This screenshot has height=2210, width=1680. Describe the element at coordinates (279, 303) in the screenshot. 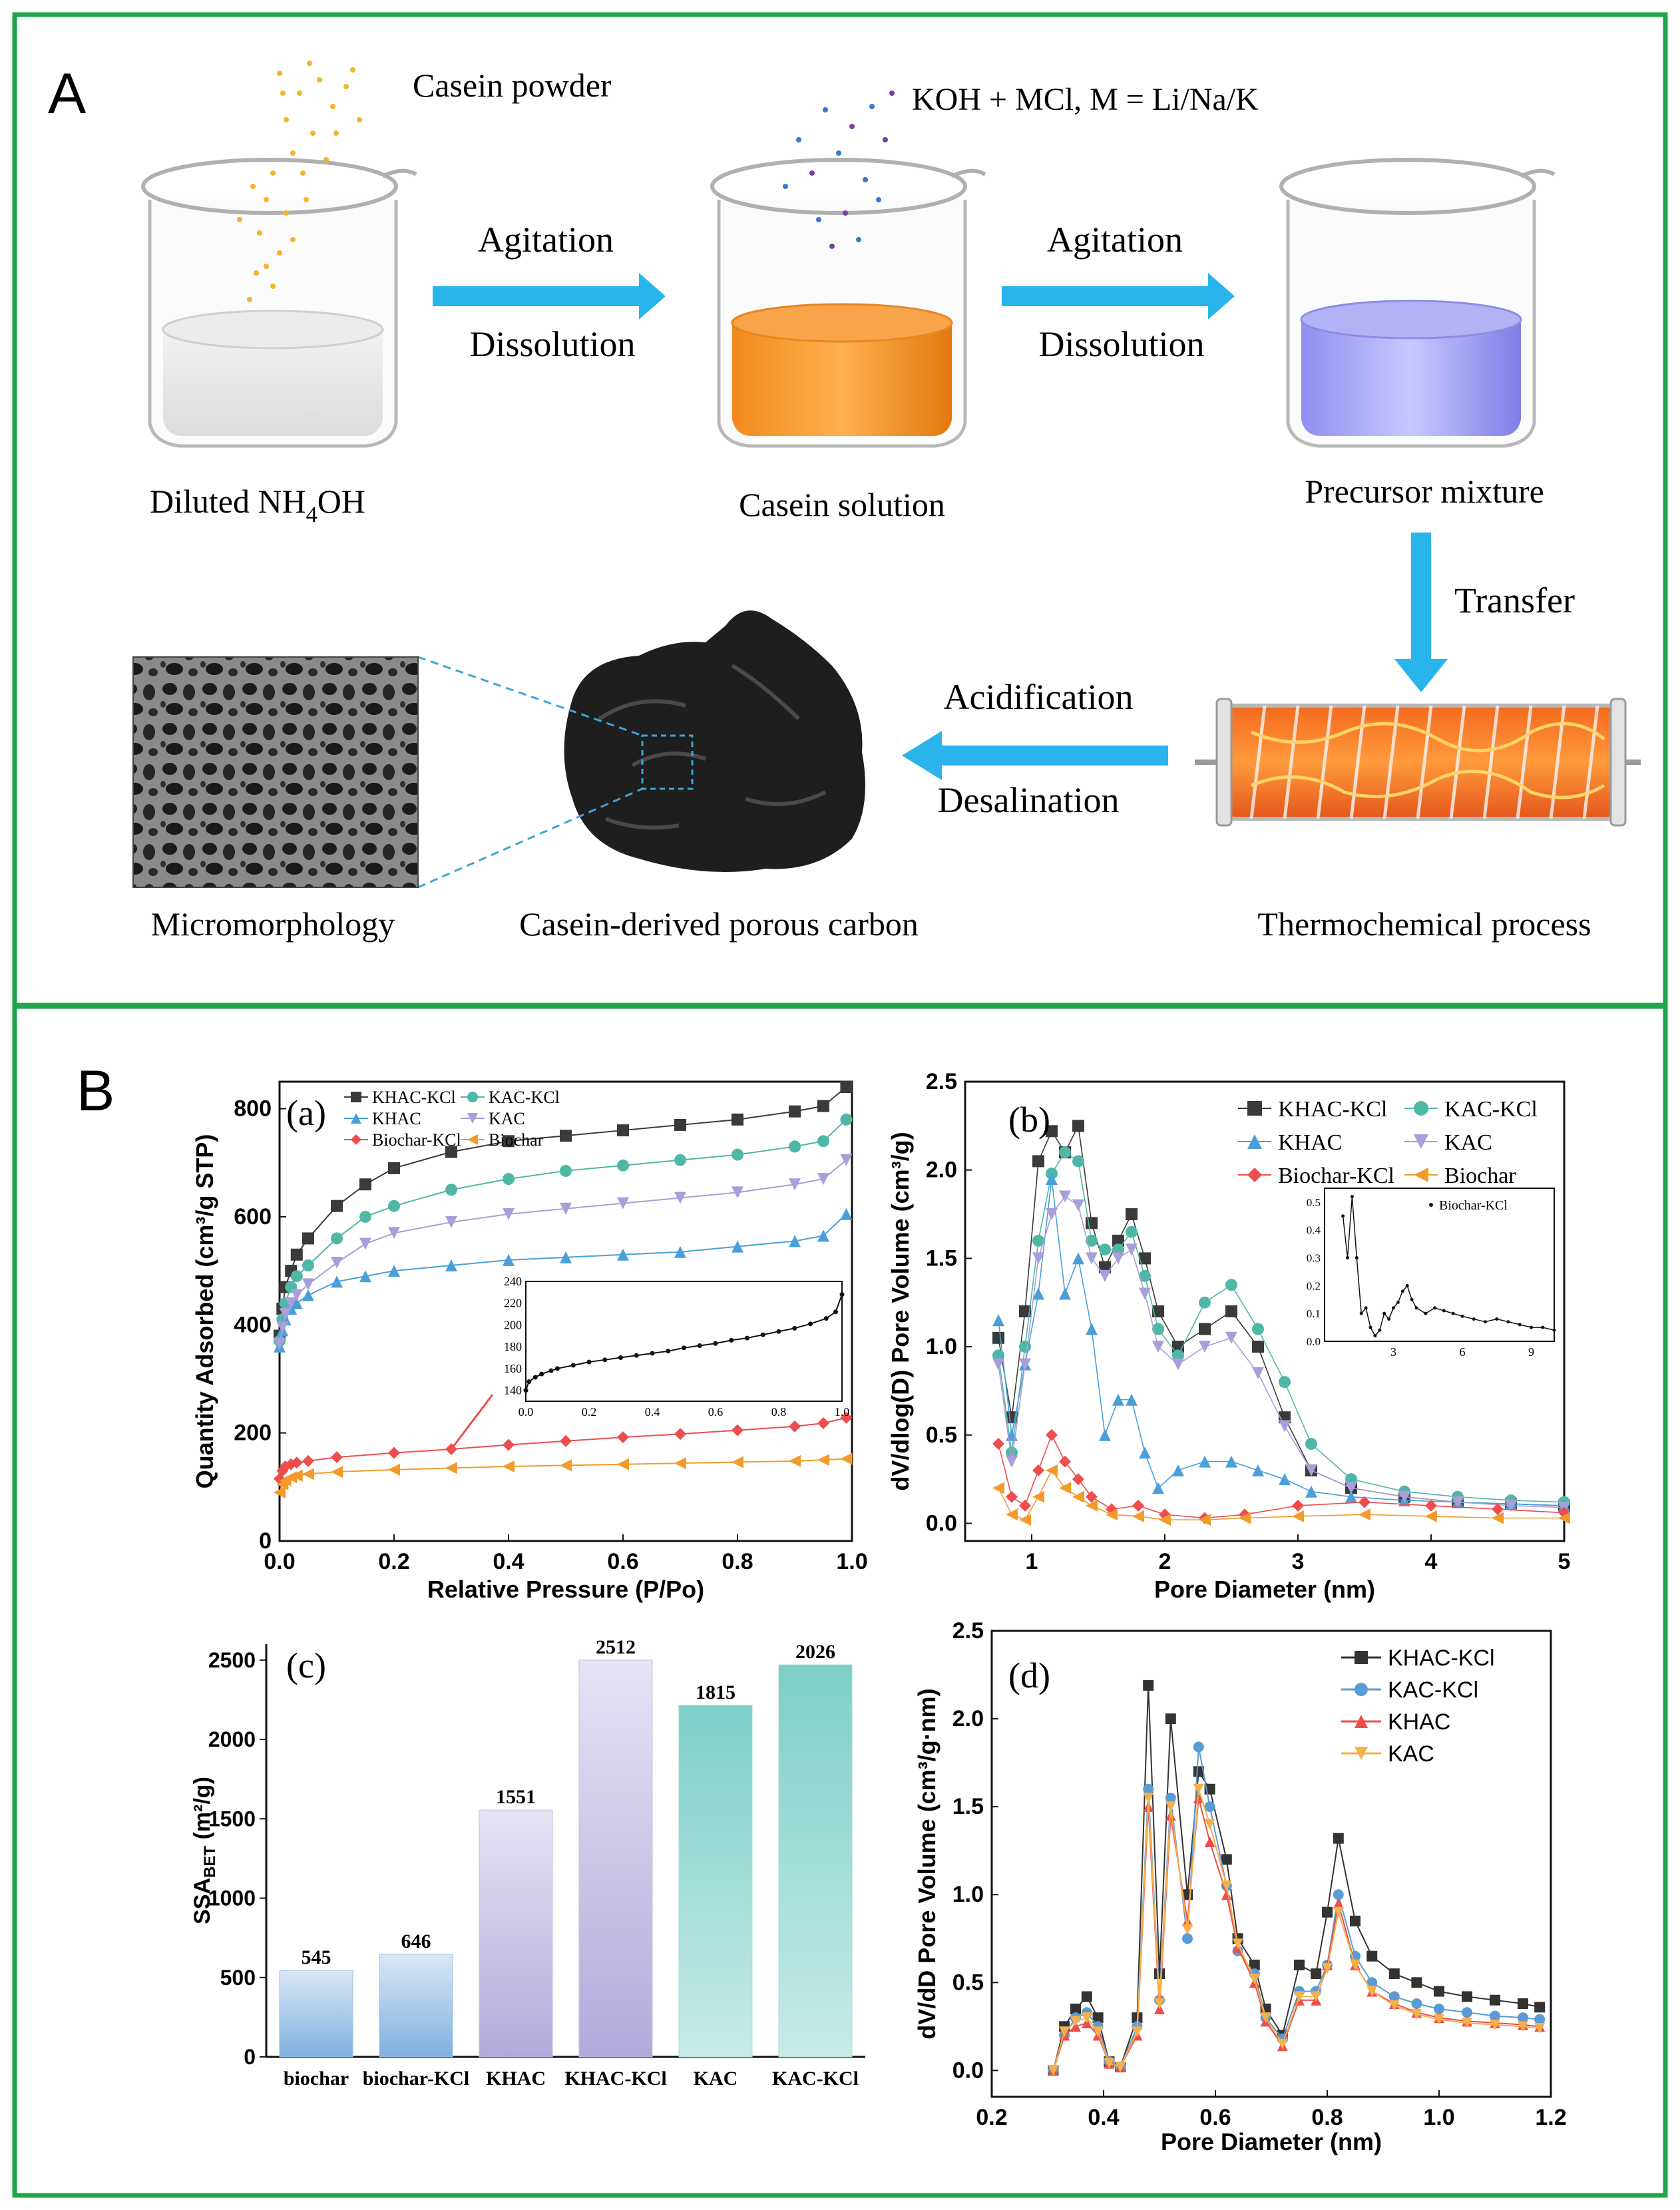

I see `beaker-ammonia` at that location.